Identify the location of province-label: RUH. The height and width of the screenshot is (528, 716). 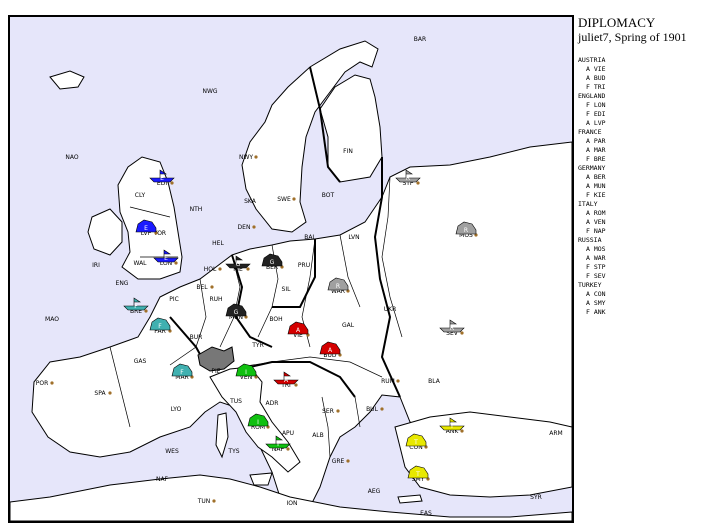
(215, 299).